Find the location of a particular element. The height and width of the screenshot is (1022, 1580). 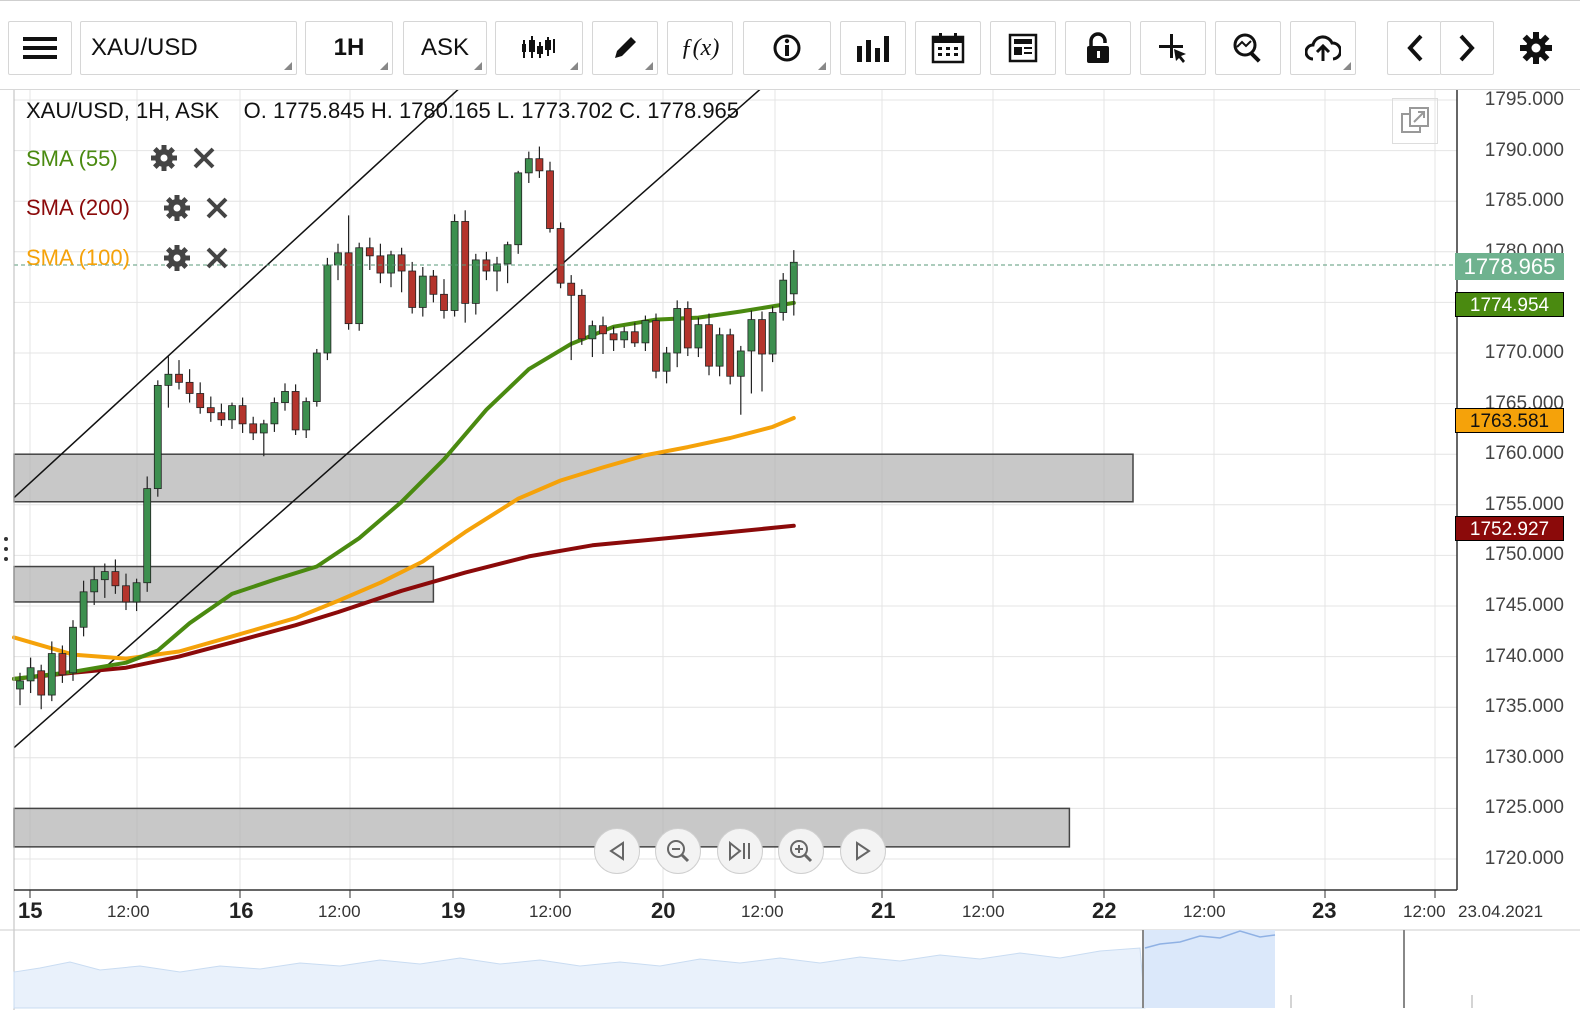

scroll-left-button is located at coordinates (1414, 48).